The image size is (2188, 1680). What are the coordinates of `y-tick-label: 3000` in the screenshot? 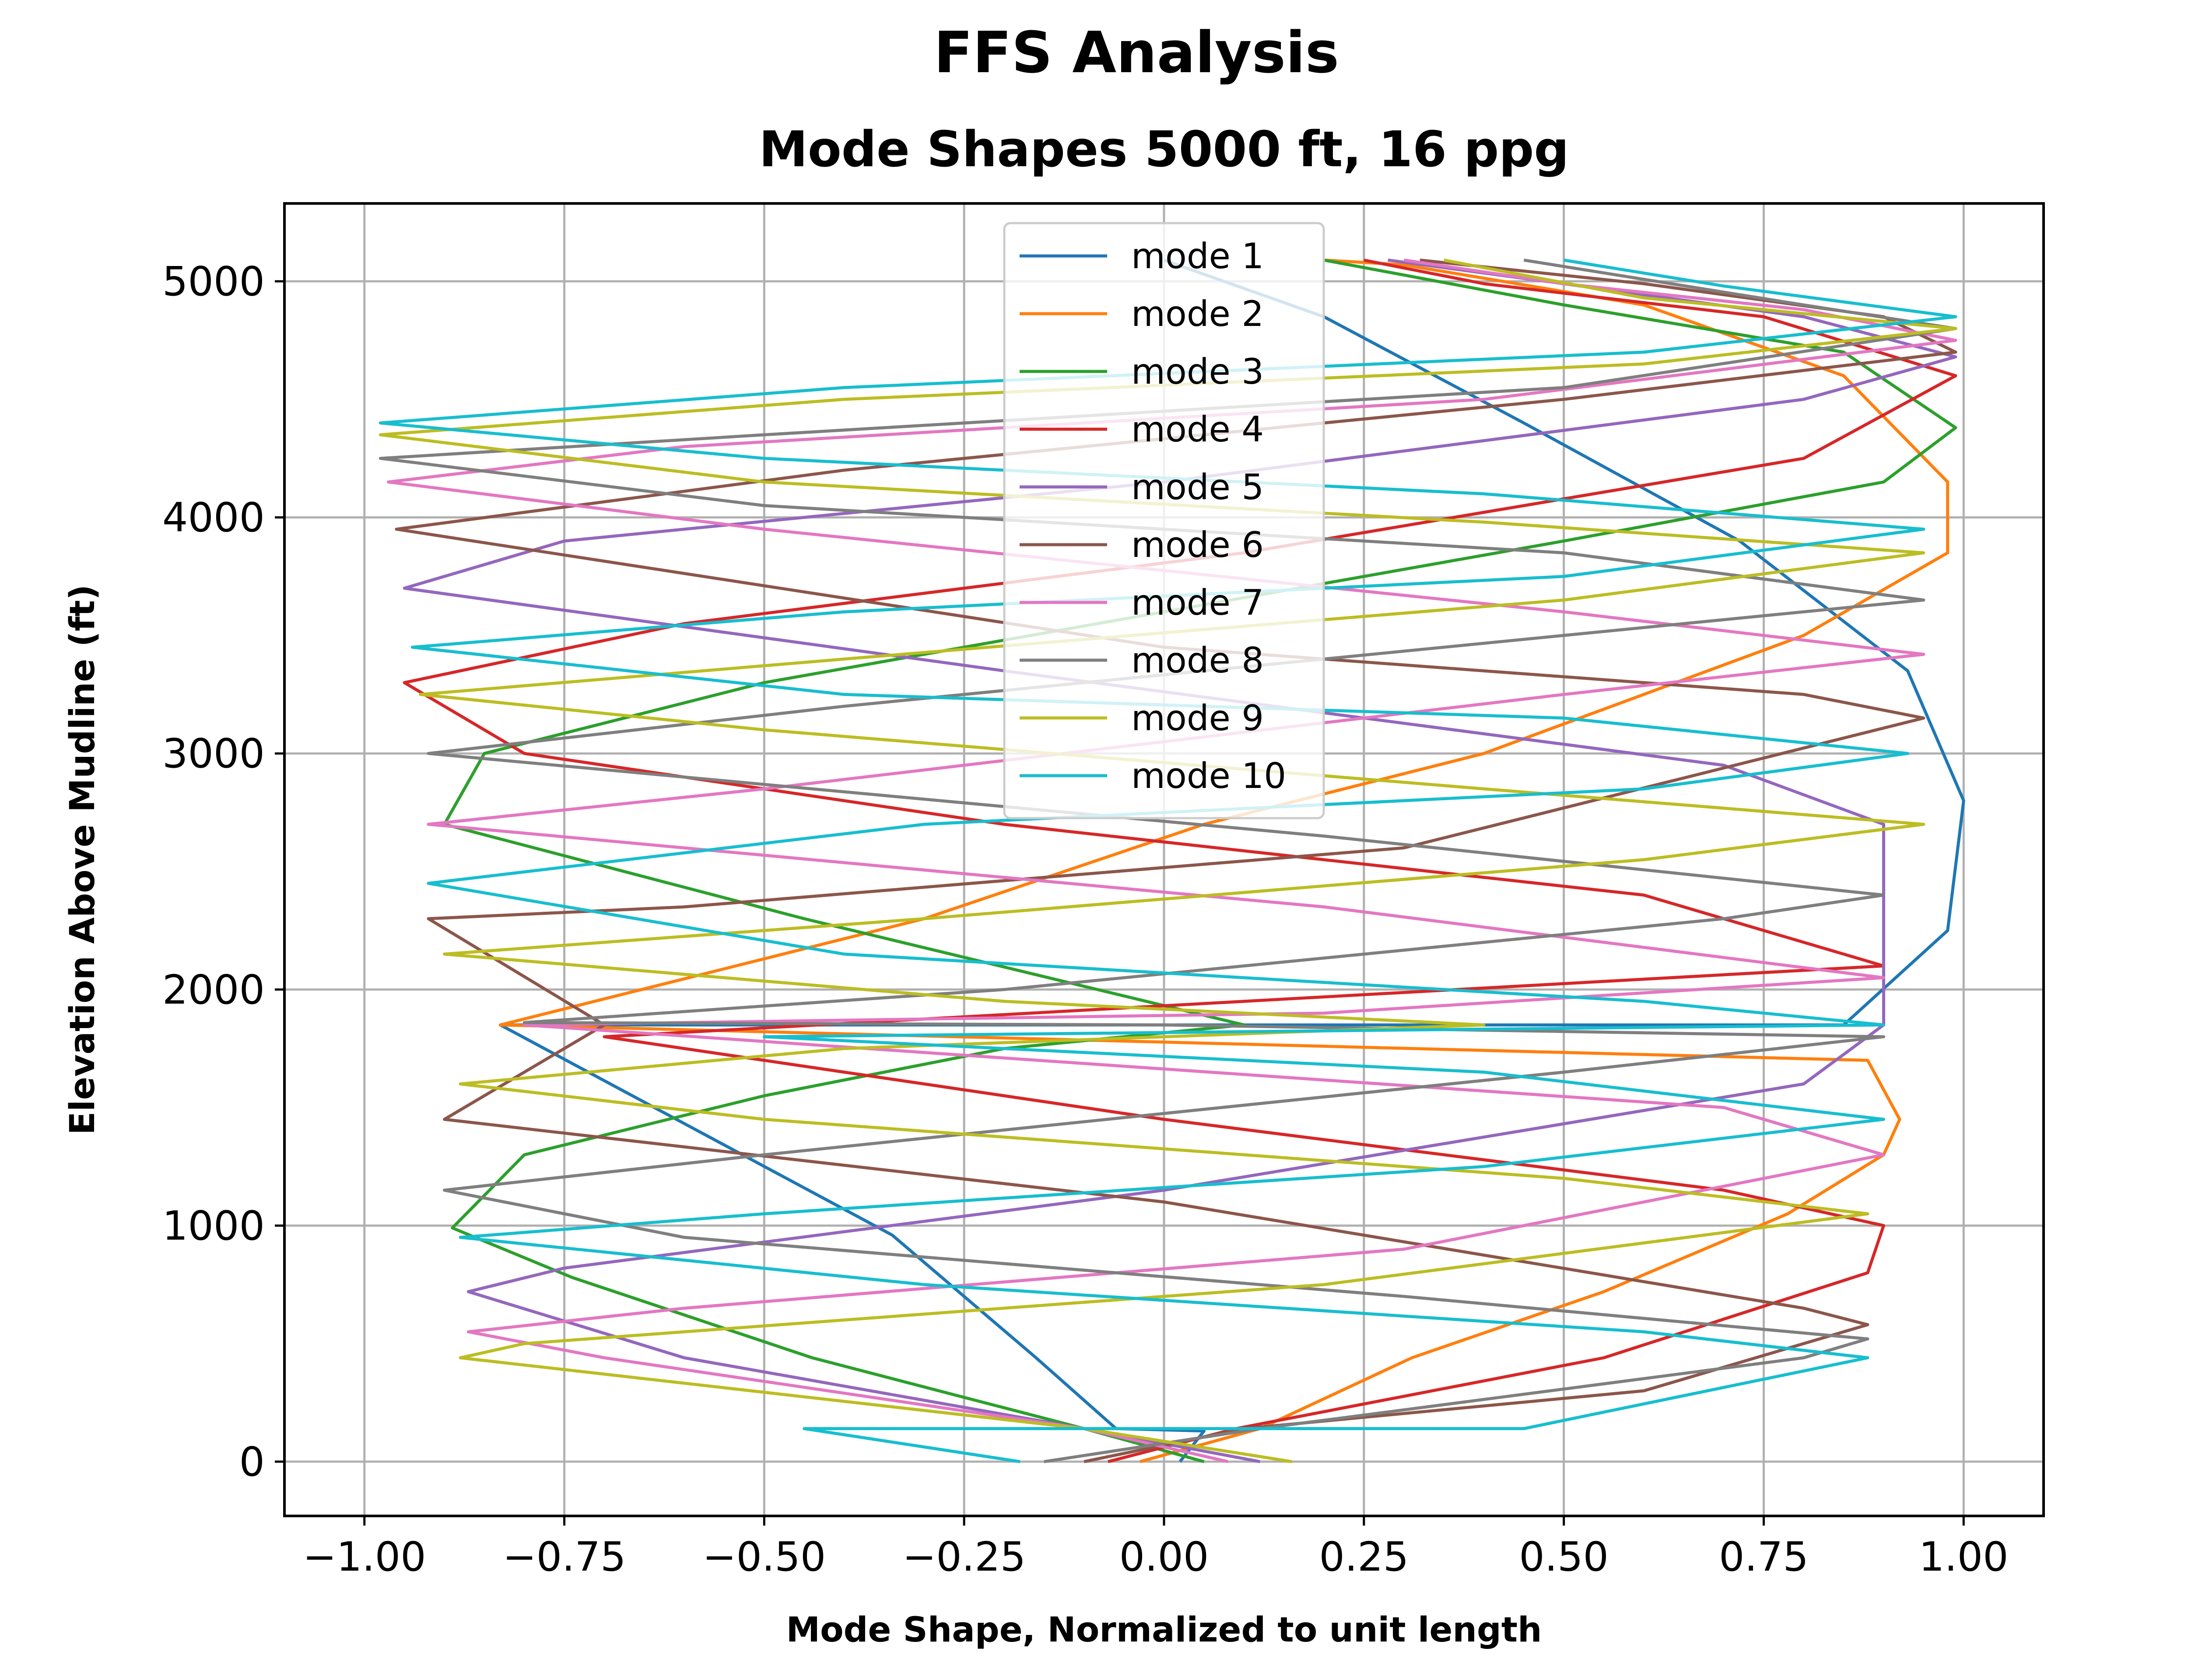 It's located at (214, 753).